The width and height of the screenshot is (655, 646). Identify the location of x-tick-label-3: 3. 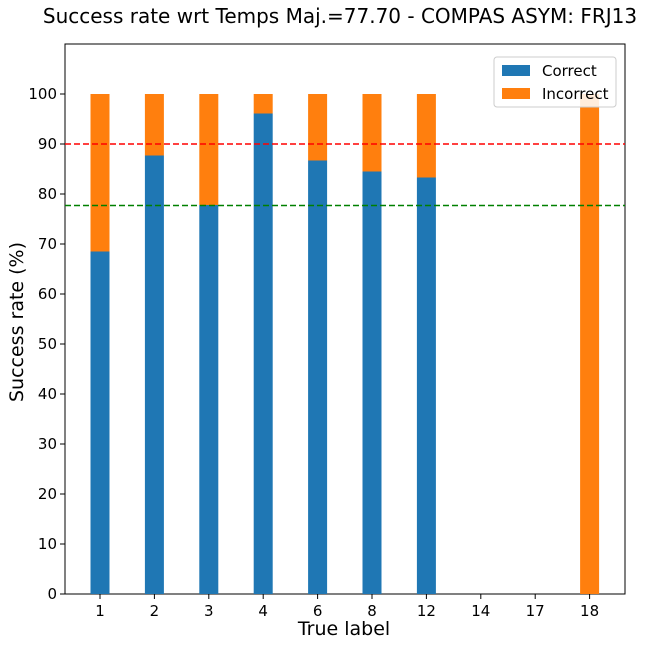
(209, 611).